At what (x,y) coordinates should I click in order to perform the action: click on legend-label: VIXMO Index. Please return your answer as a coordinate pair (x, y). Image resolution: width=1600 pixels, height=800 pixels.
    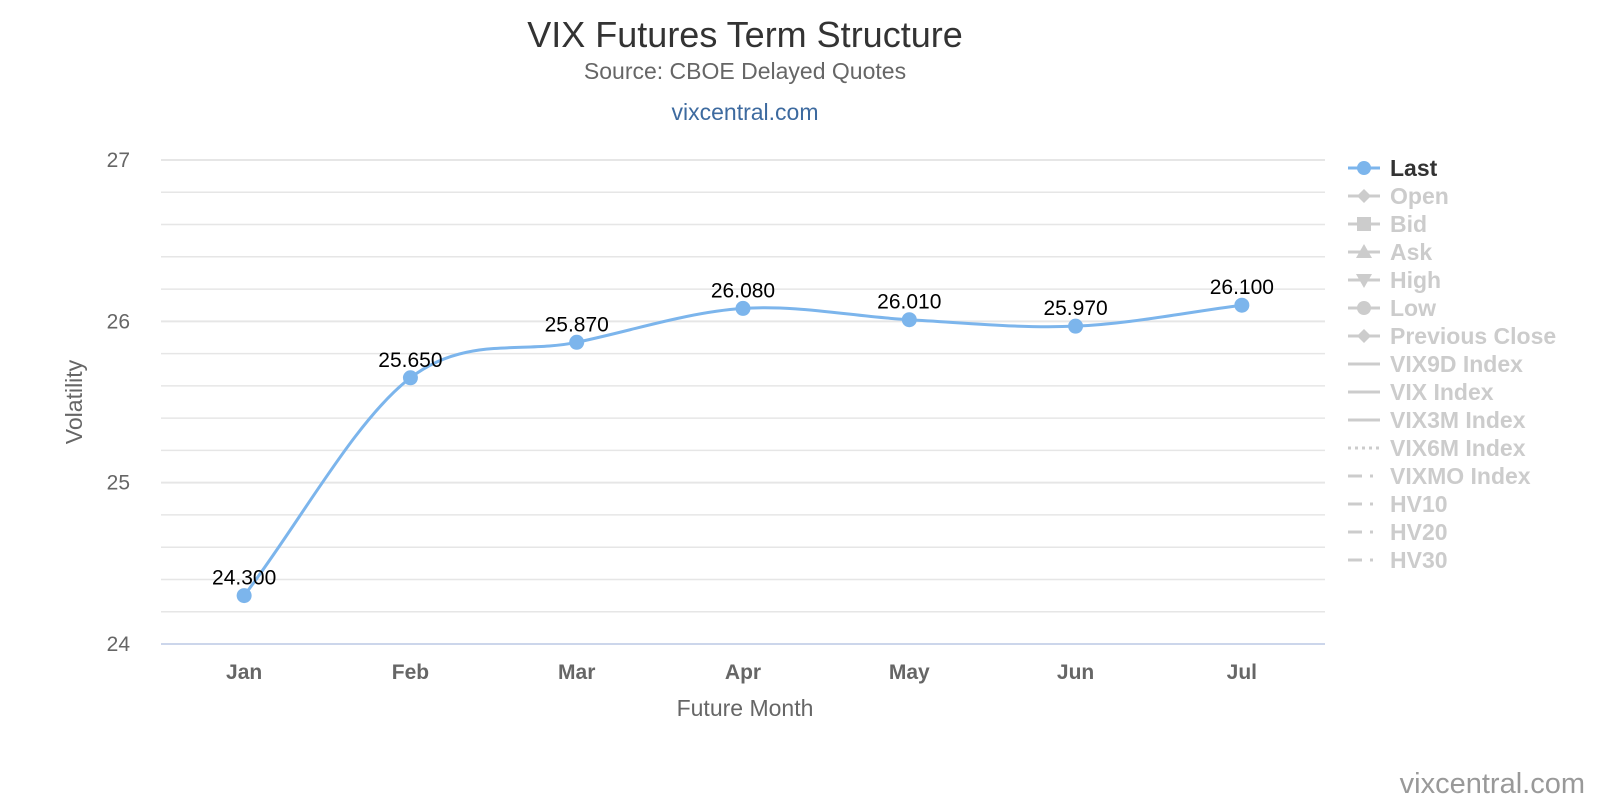
    Looking at the image, I should click on (1460, 476).